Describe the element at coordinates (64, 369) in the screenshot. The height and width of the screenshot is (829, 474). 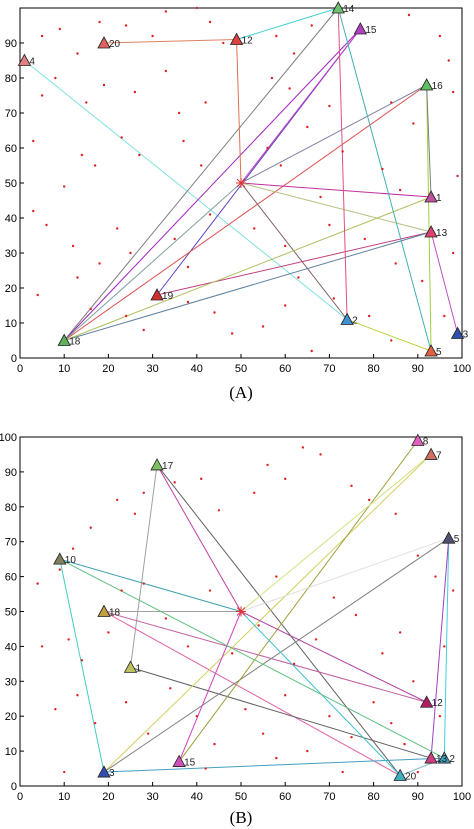
I see `x-tick-label: 10` at that location.